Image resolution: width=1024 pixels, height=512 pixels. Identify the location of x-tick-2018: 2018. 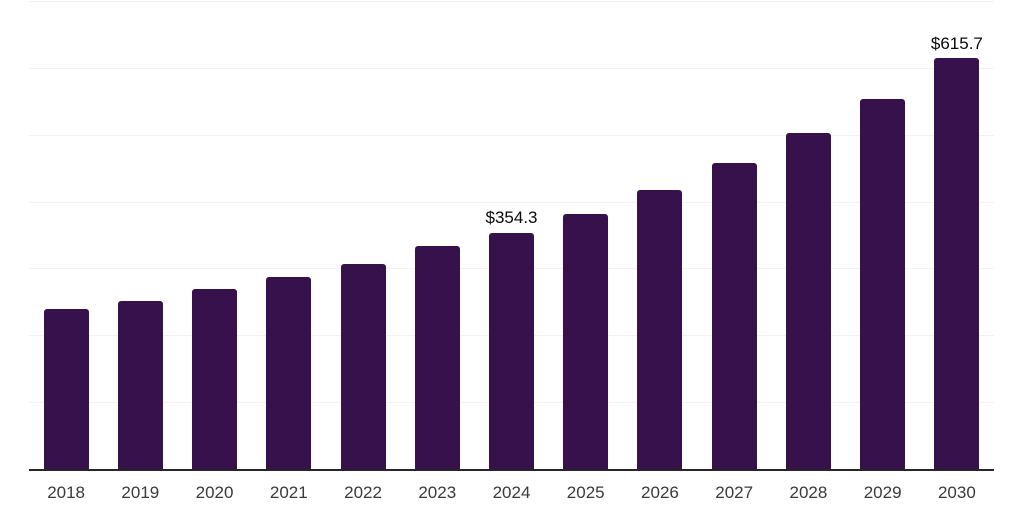
(66, 492).